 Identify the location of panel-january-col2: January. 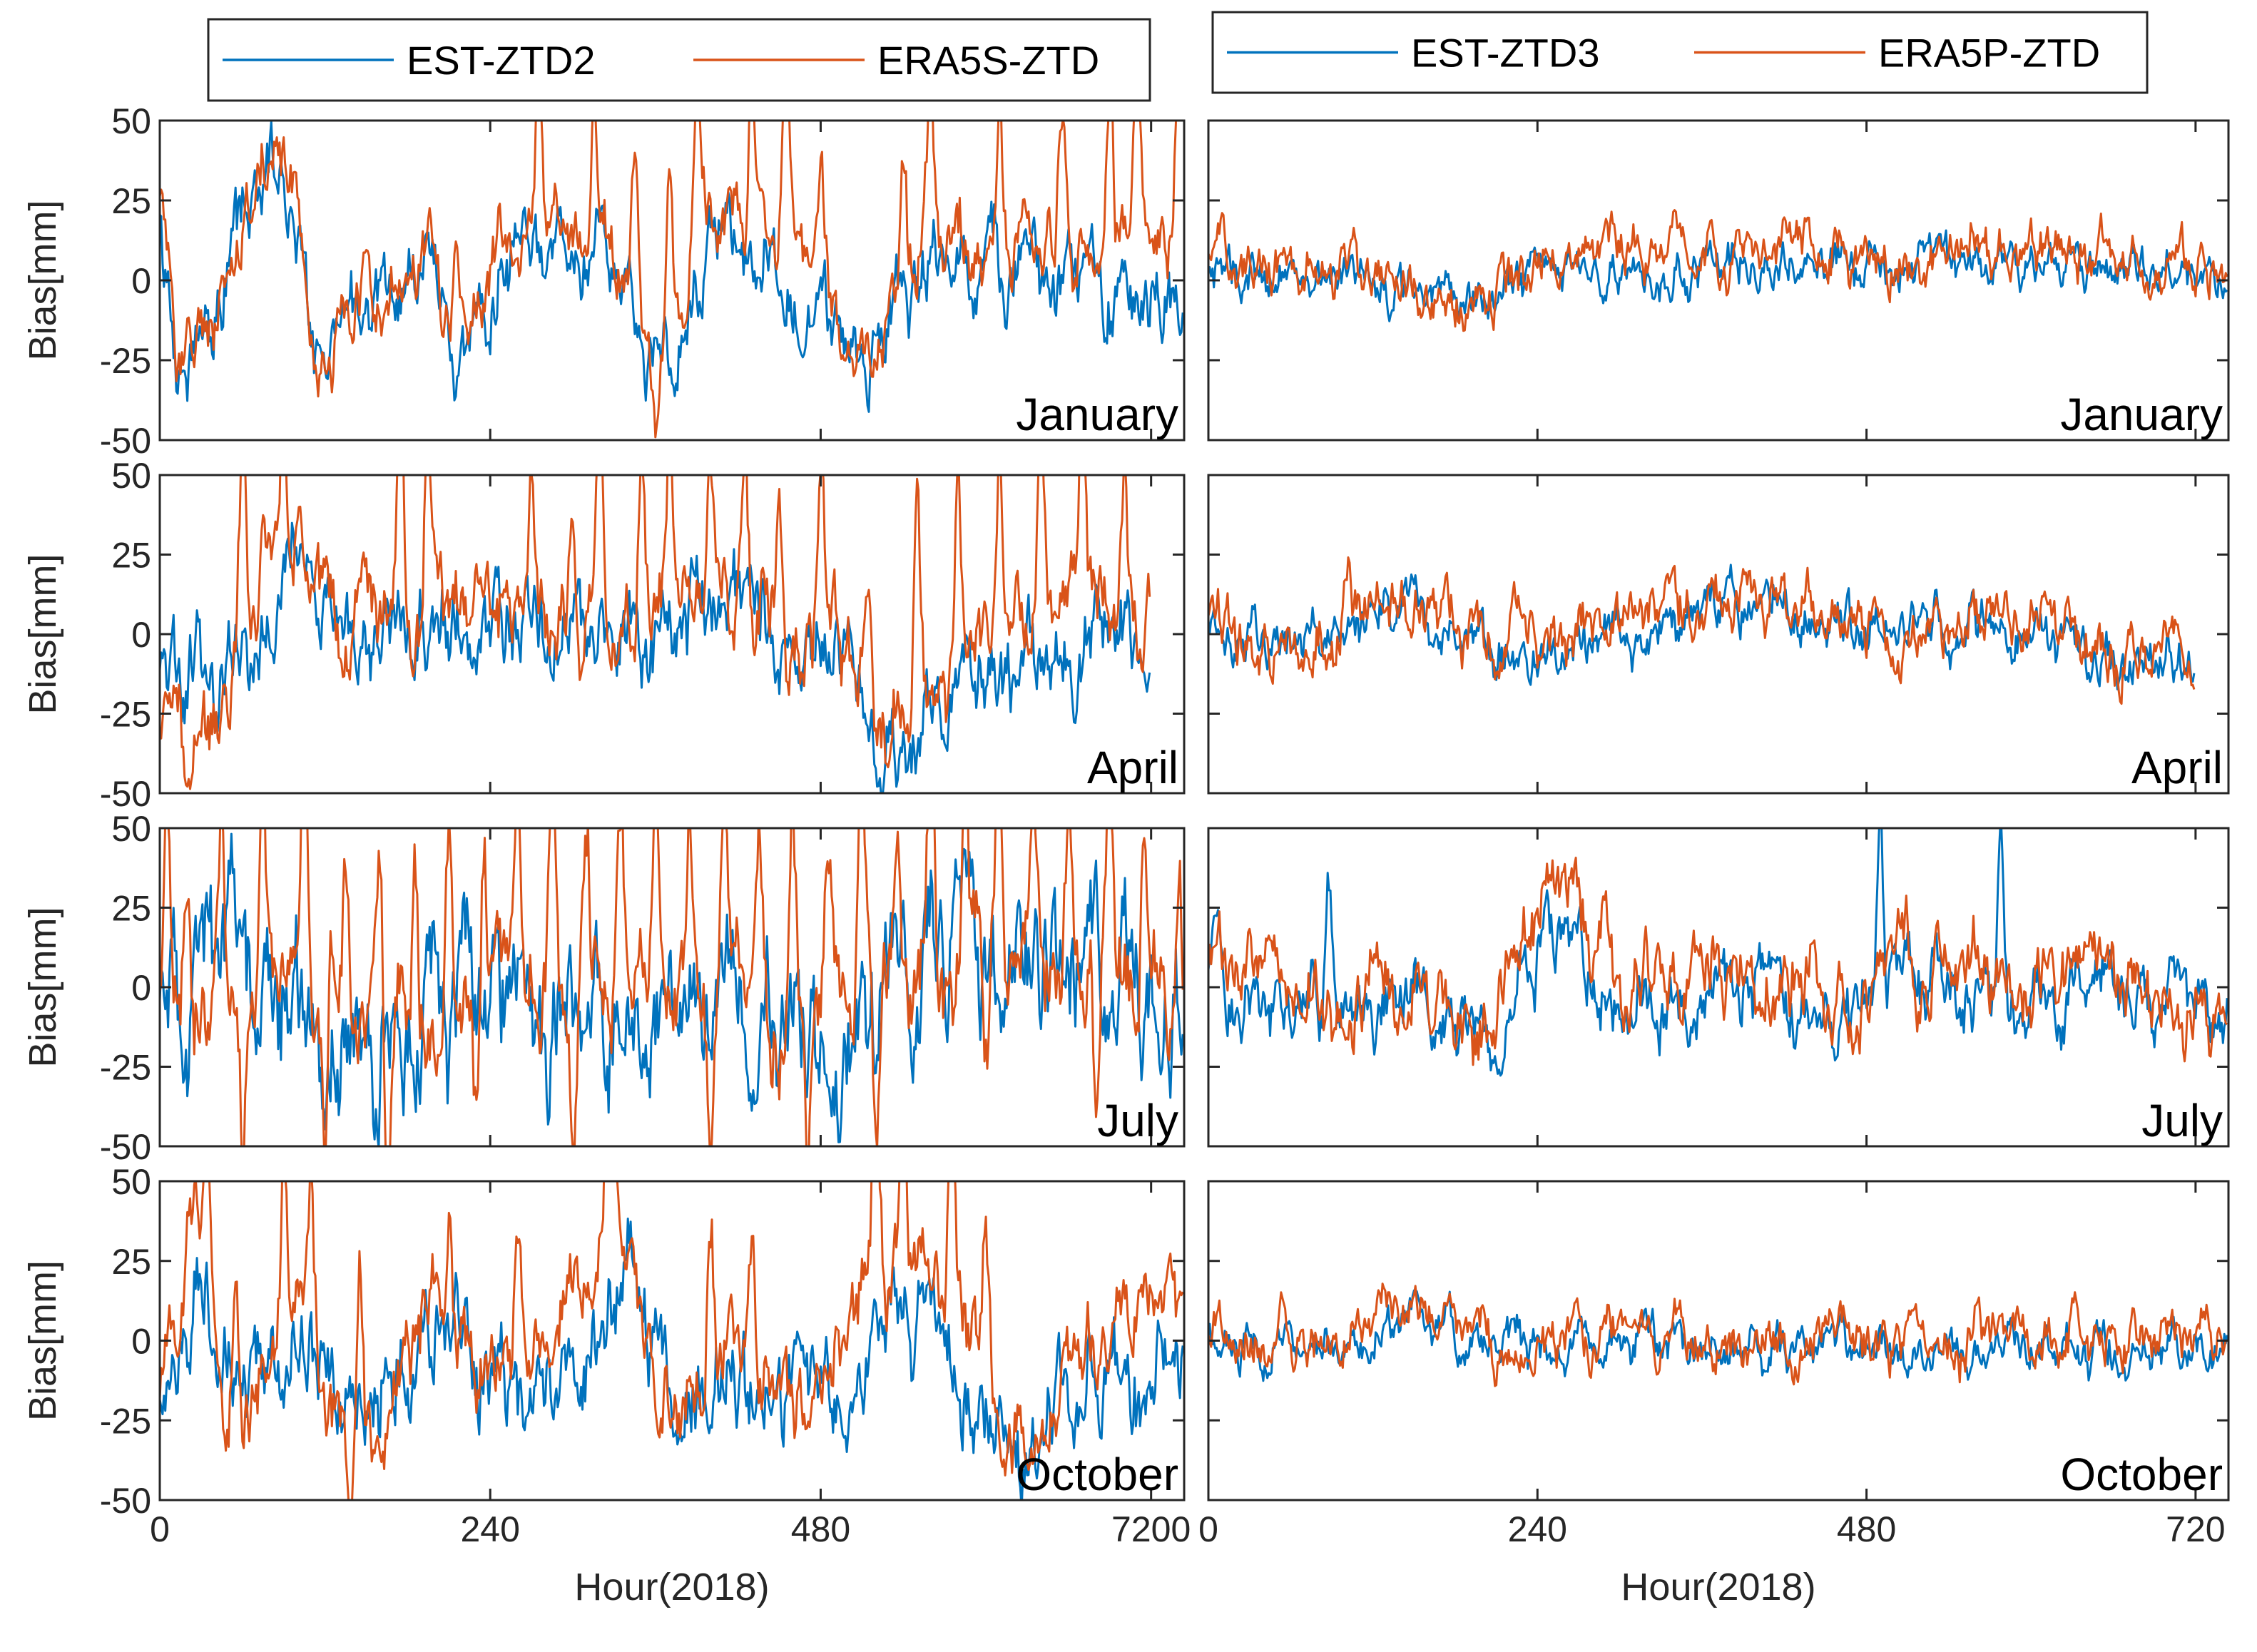
(1718, 280).